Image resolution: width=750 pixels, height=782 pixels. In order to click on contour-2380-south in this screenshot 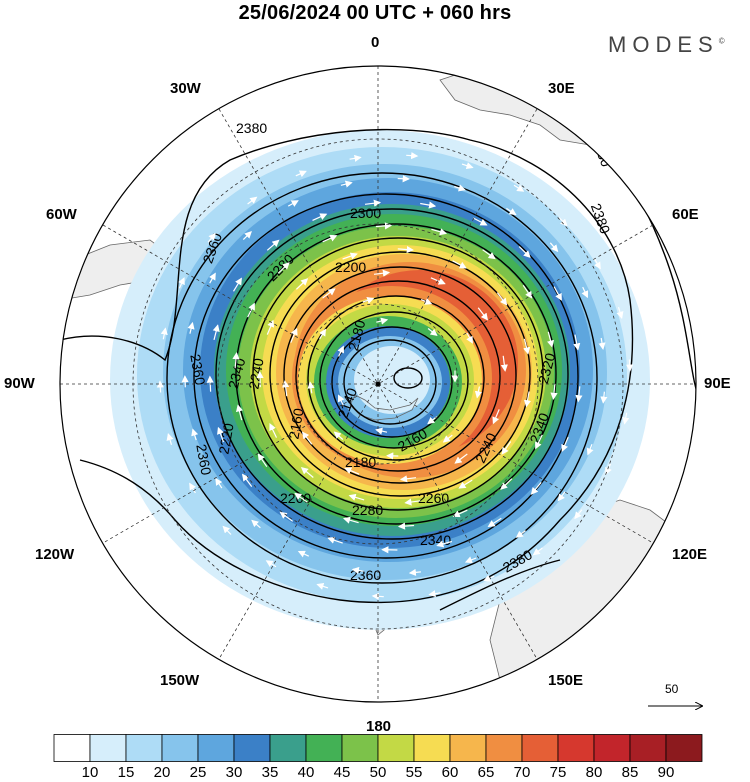, I will do `click(500, 585)`.